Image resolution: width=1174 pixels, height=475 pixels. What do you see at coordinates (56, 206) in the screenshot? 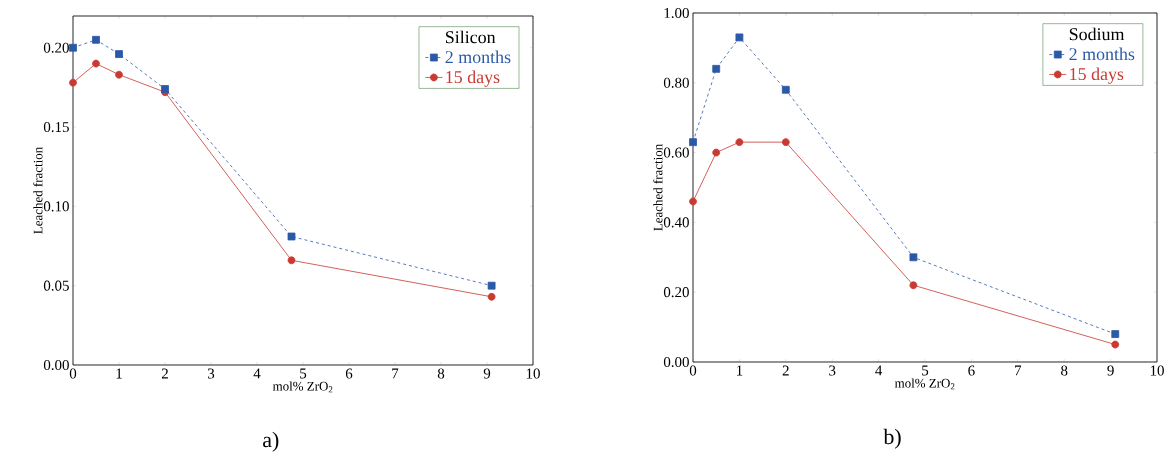
I see `y-tick-label: 0.10` at bounding box center [56, 206].